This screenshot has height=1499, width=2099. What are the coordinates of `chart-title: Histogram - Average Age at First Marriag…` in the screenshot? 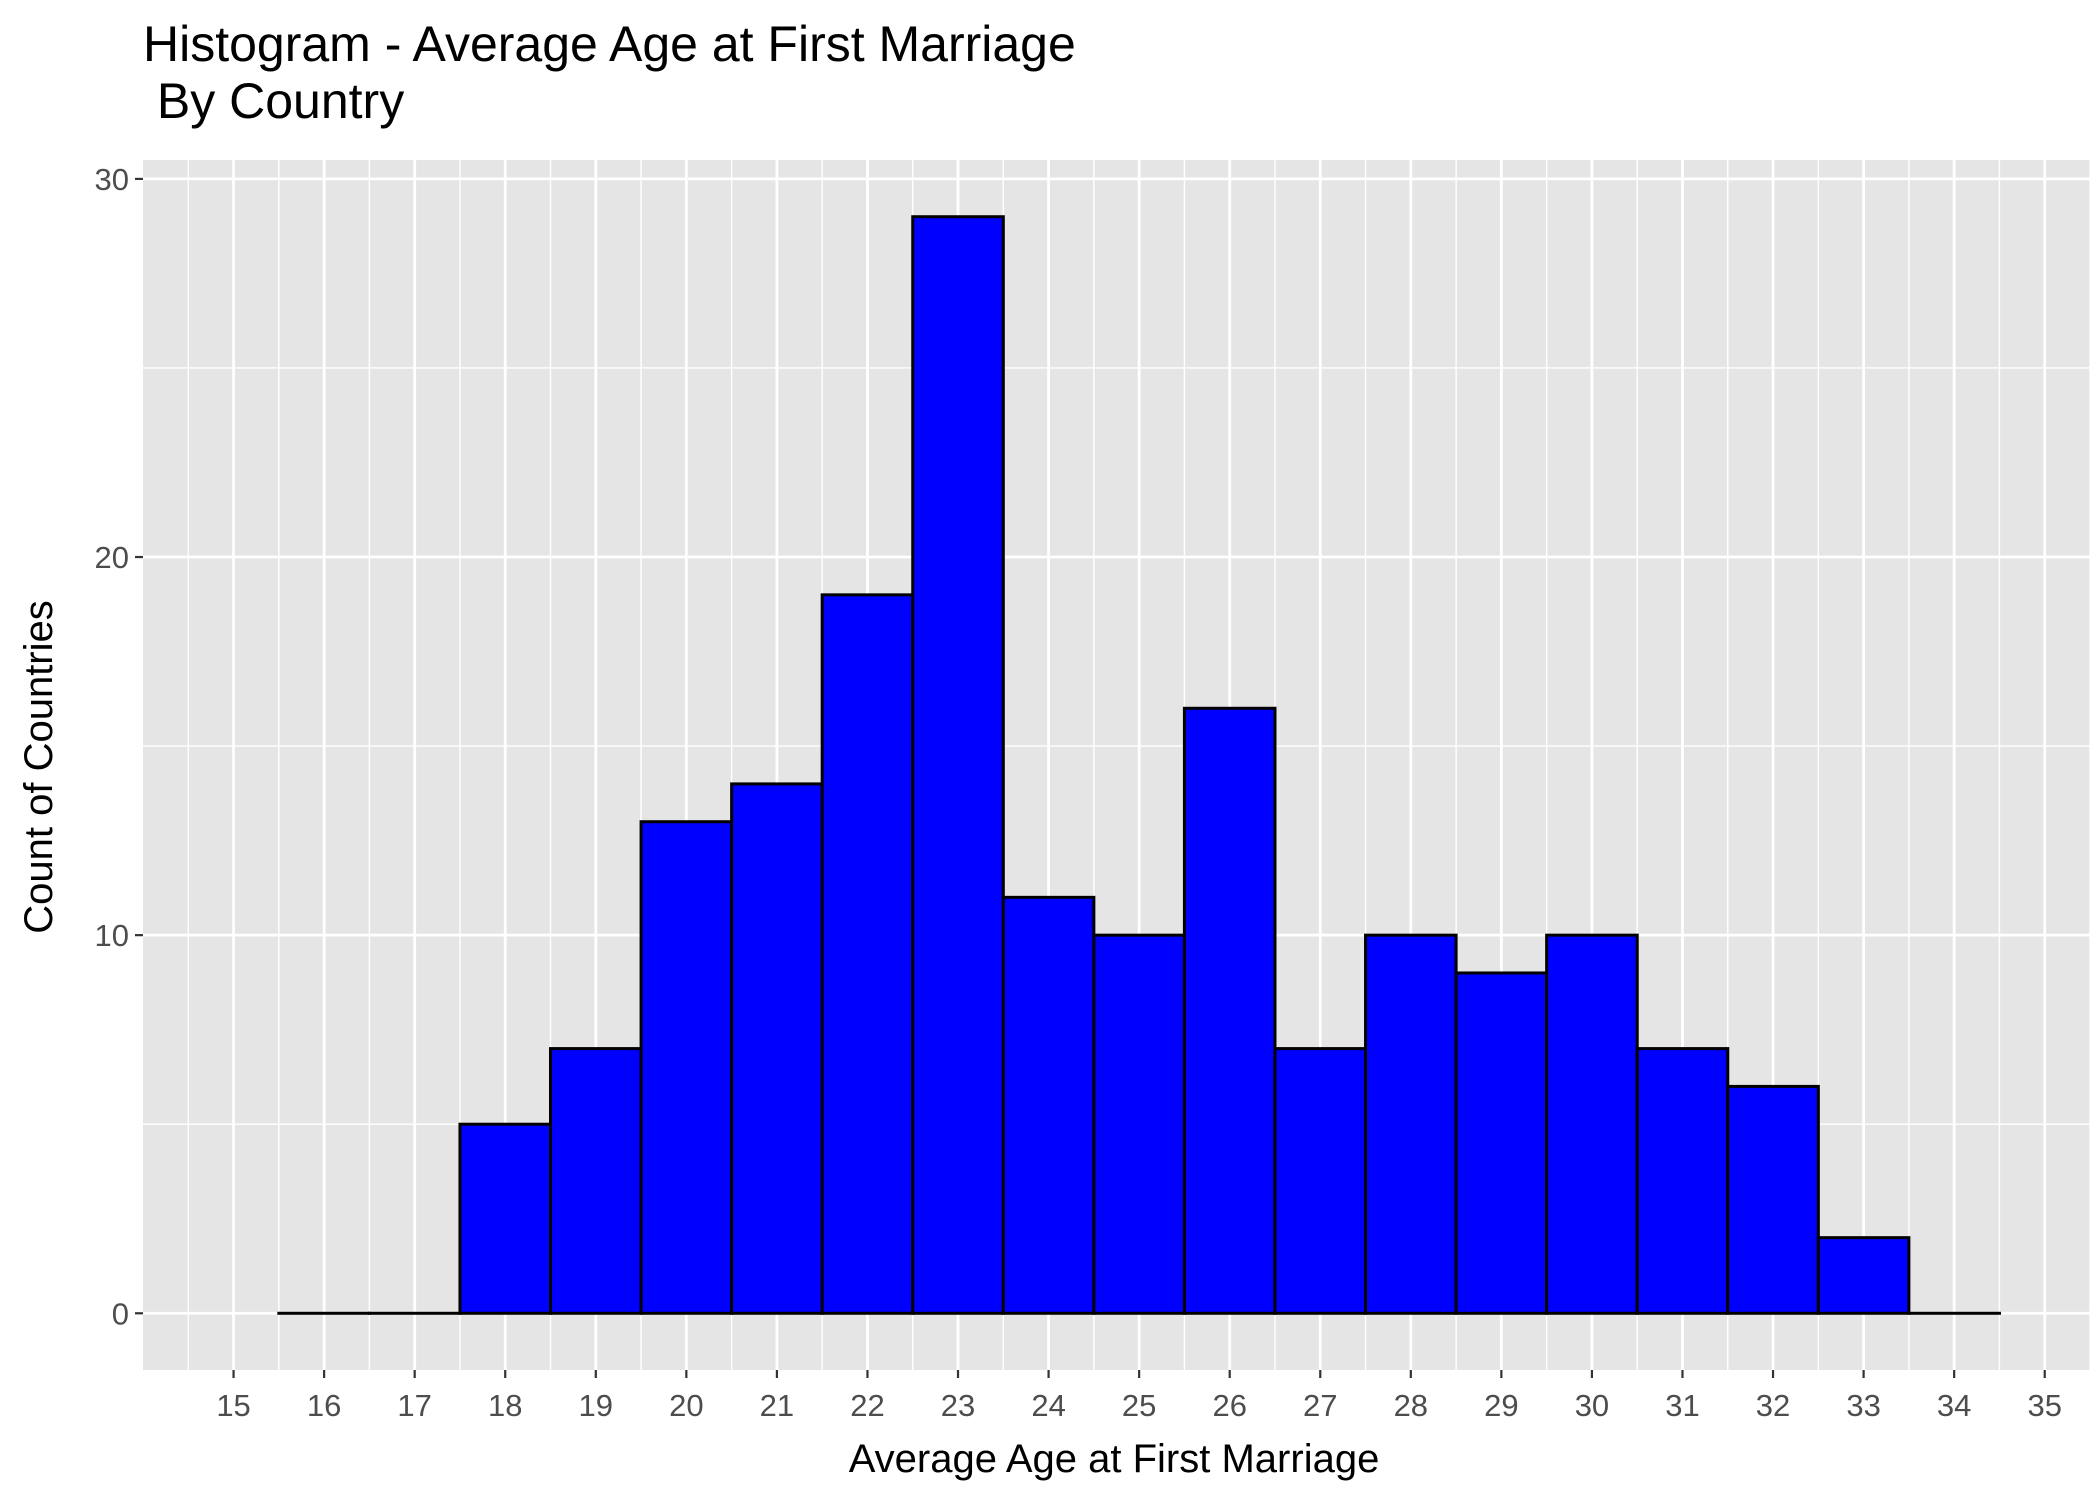 It's located at (609, 44).